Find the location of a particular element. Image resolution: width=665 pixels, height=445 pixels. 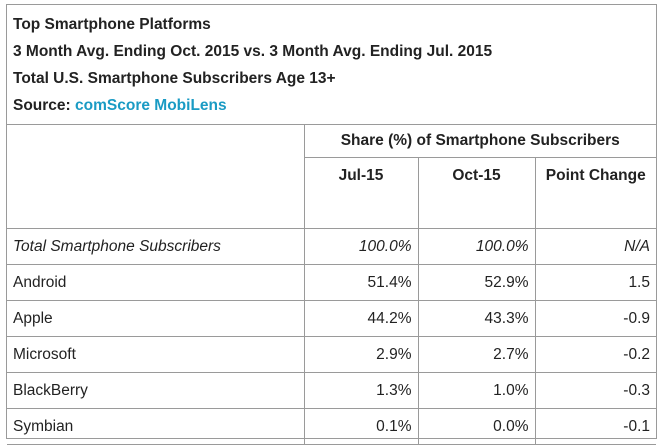

column-header: Jul-15 is located at coordinates (361, 193).